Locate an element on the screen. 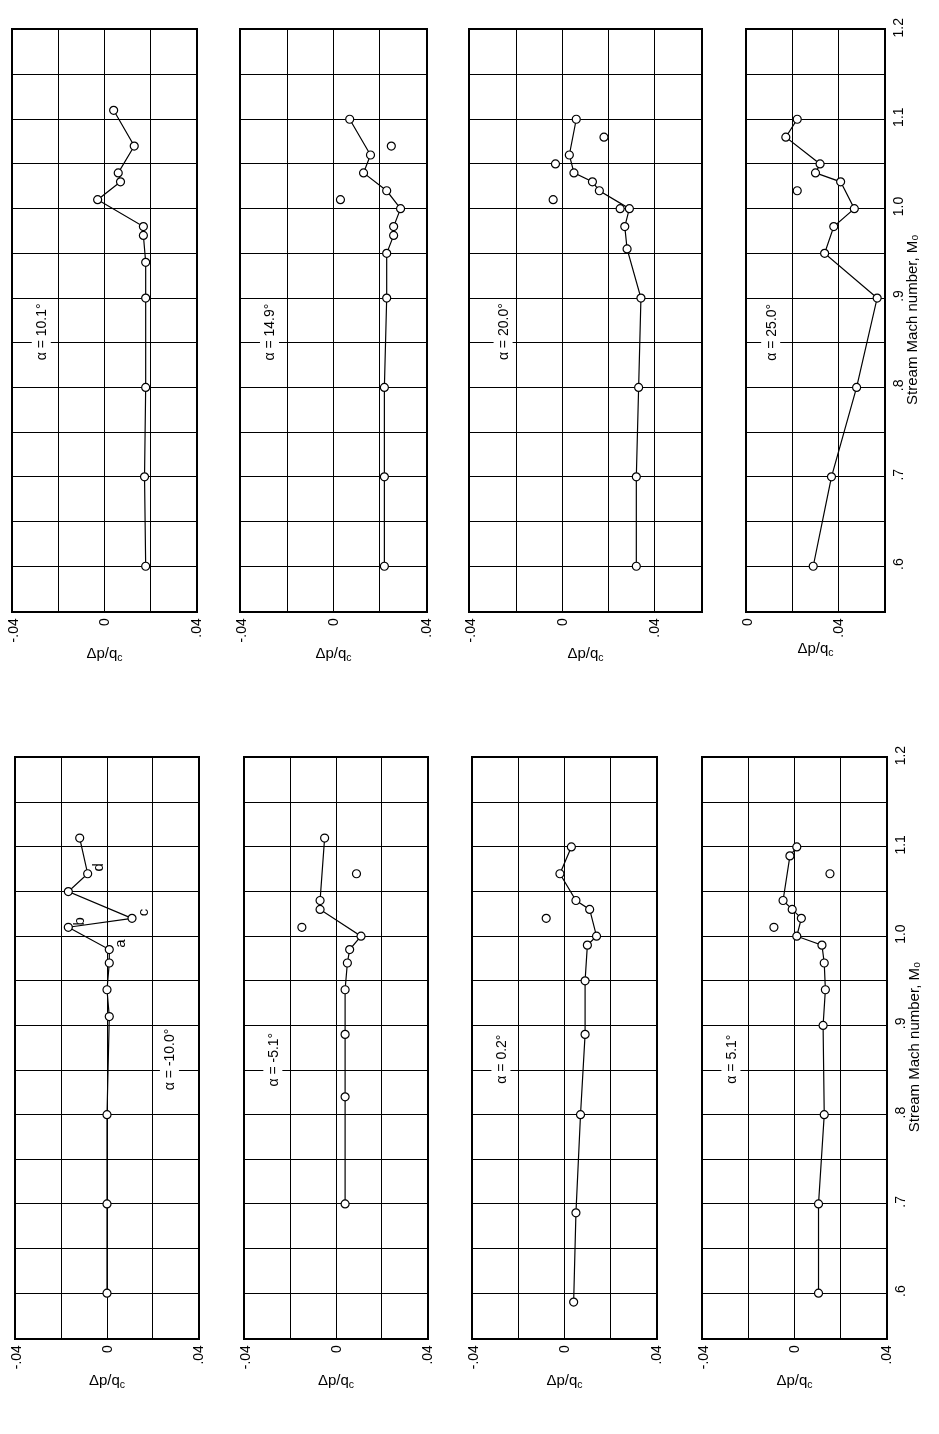 The height and width of the screenshot is (1434, 939). text: α = -10.0° is located at coordinates (169, 1059).